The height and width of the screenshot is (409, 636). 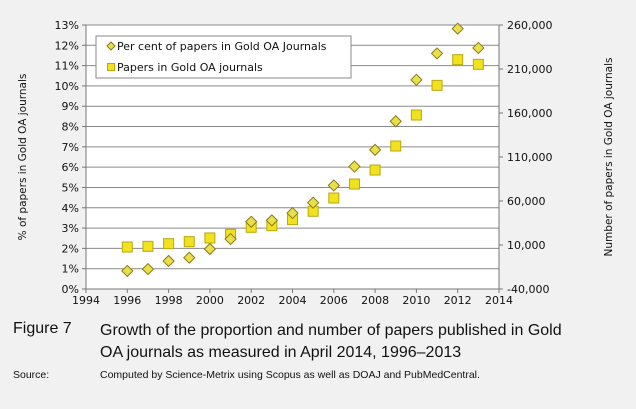 I want to click on x-tick-label: 1994, so click(x=86, y=300).